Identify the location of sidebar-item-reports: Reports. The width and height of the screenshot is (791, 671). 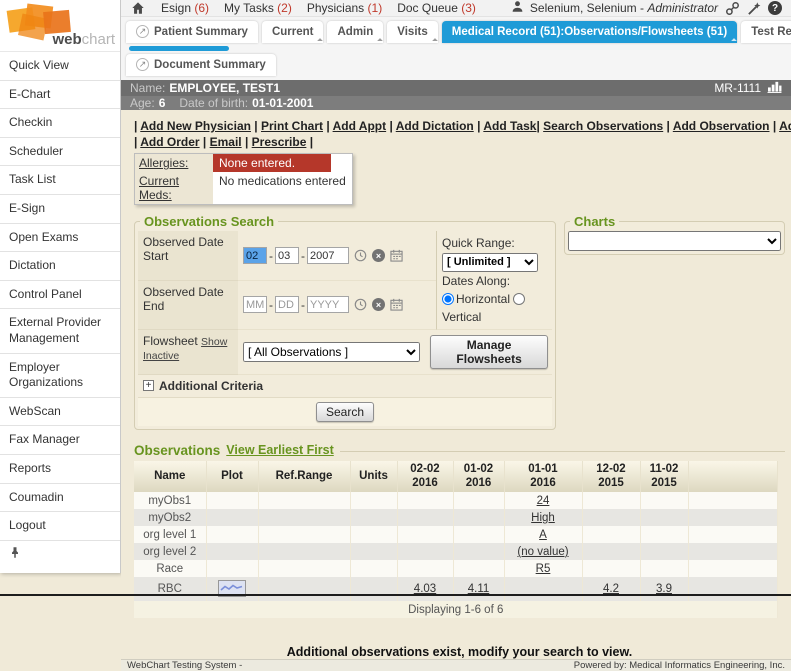
(60, 469).